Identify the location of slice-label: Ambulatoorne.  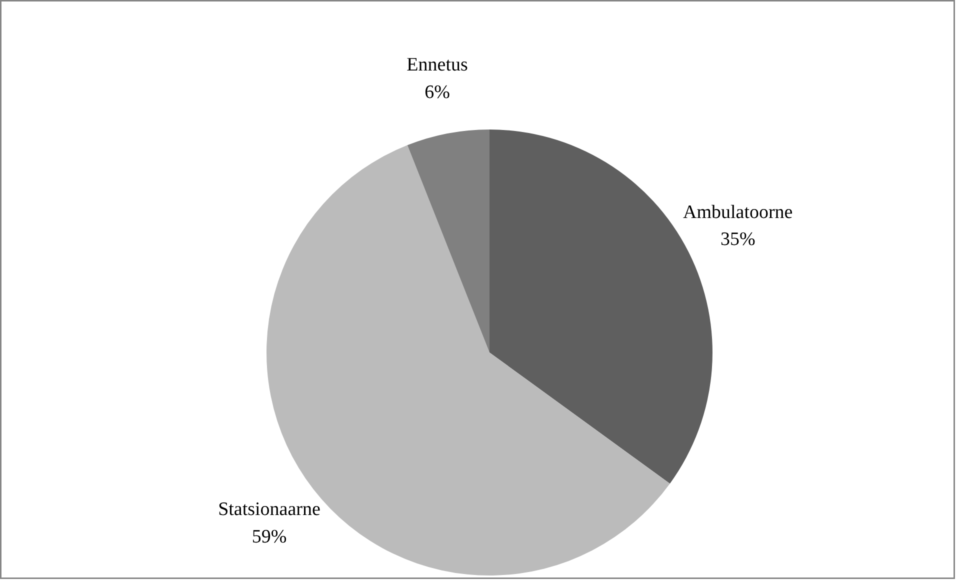
(737, 212).